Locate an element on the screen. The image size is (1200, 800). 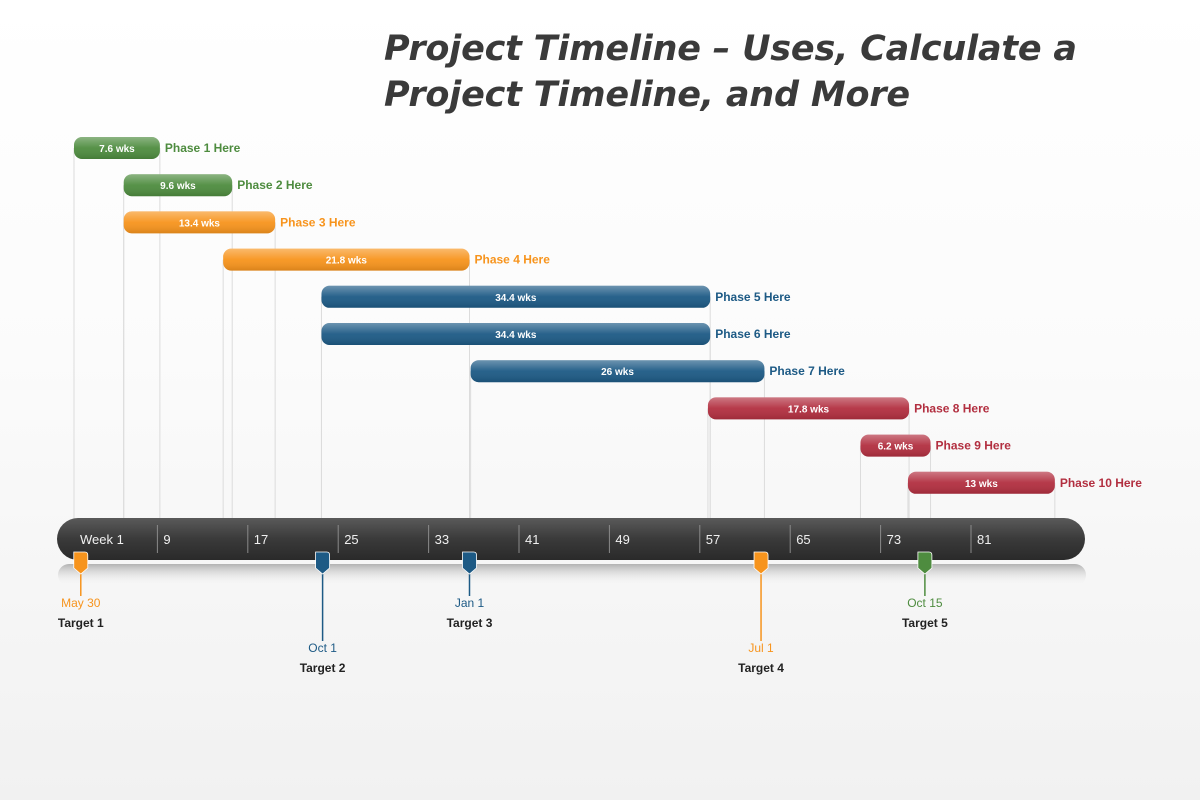
phase-name-label: Phase 9 Here is located at coordinates (974, 446).